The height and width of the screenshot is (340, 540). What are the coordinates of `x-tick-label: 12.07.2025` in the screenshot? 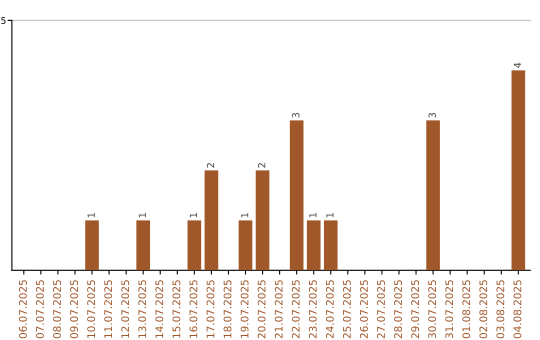 It's located at (125, 309).